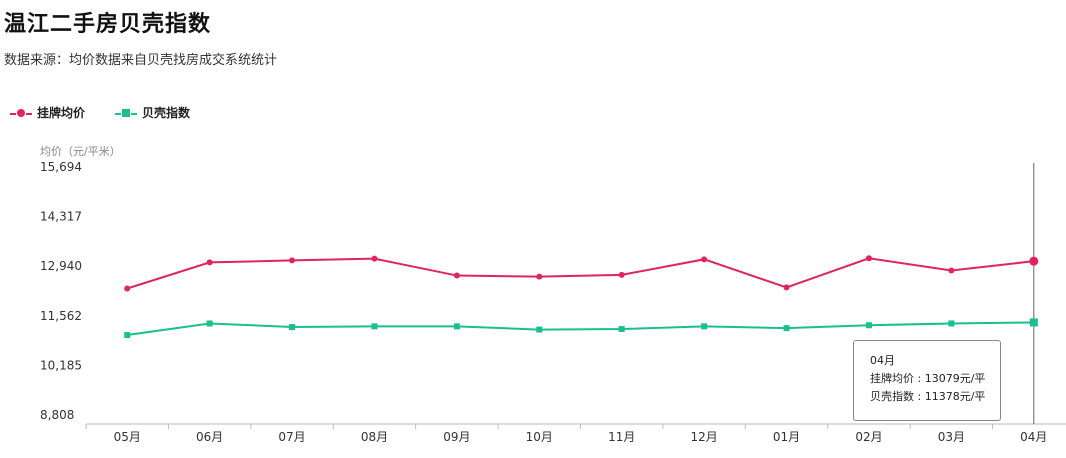  What do you see at coordinates (127, 437) in the screenshot?
I see `x-tick-label: 05月` at bounding box center [127, 437].